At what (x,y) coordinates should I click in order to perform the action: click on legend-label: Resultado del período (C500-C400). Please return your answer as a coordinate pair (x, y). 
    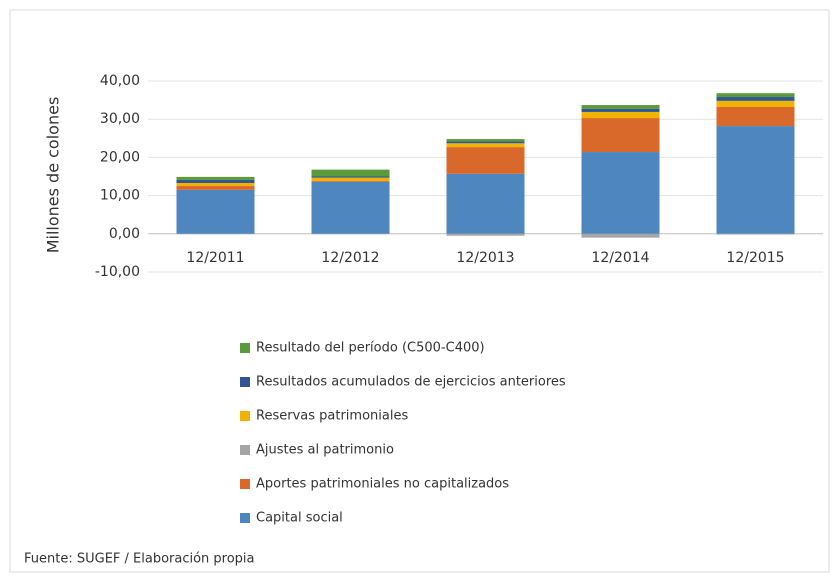
    Looking at the image, I should click on (370, 348).